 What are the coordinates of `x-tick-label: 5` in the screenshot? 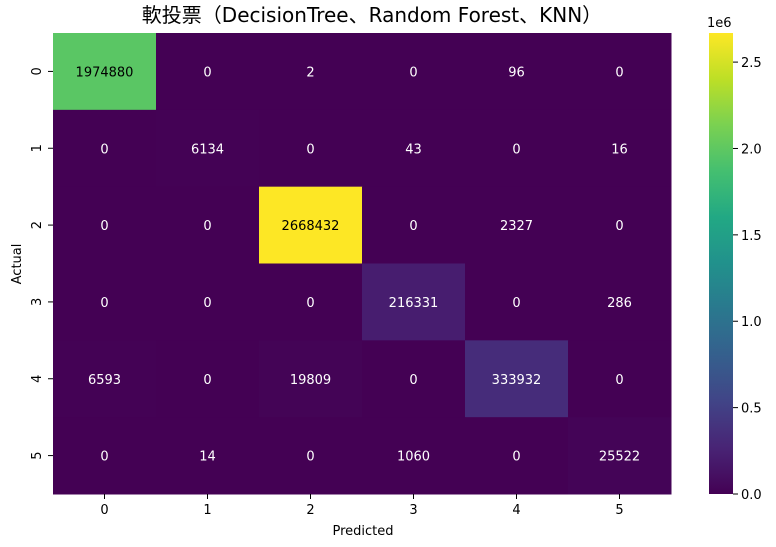 It's located at (619, 510).